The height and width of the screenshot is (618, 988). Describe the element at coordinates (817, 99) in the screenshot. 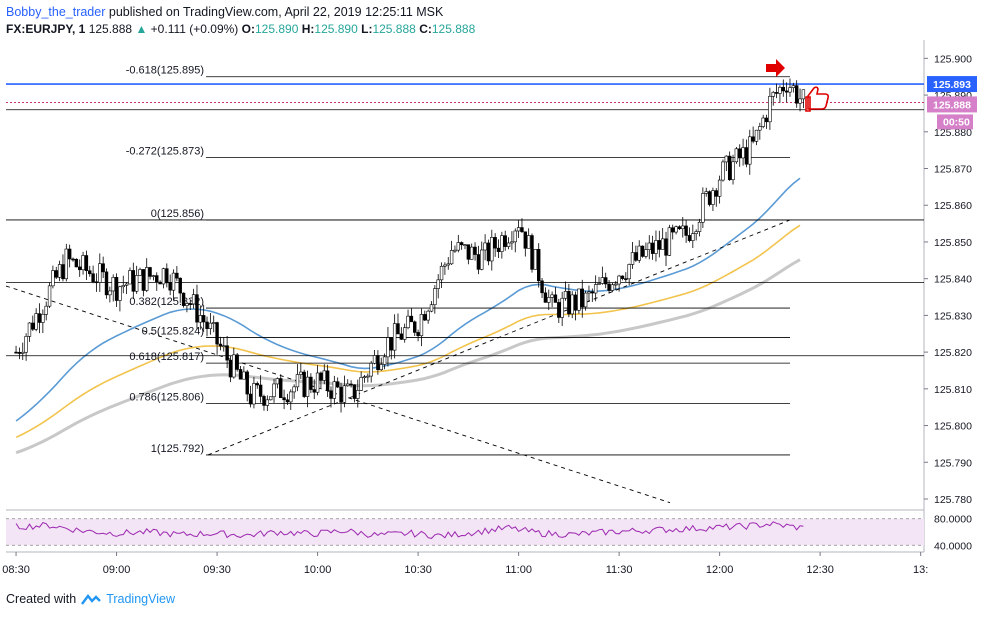

I see `thumbs-up-icon` at that location.